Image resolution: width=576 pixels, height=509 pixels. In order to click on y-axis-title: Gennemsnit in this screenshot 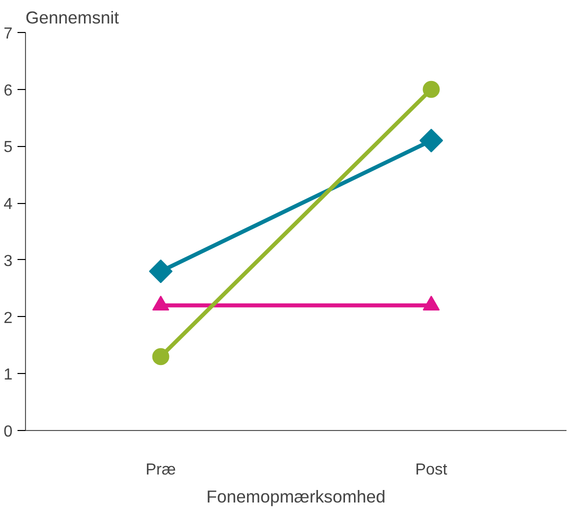, I will do `click(73, 18)`.